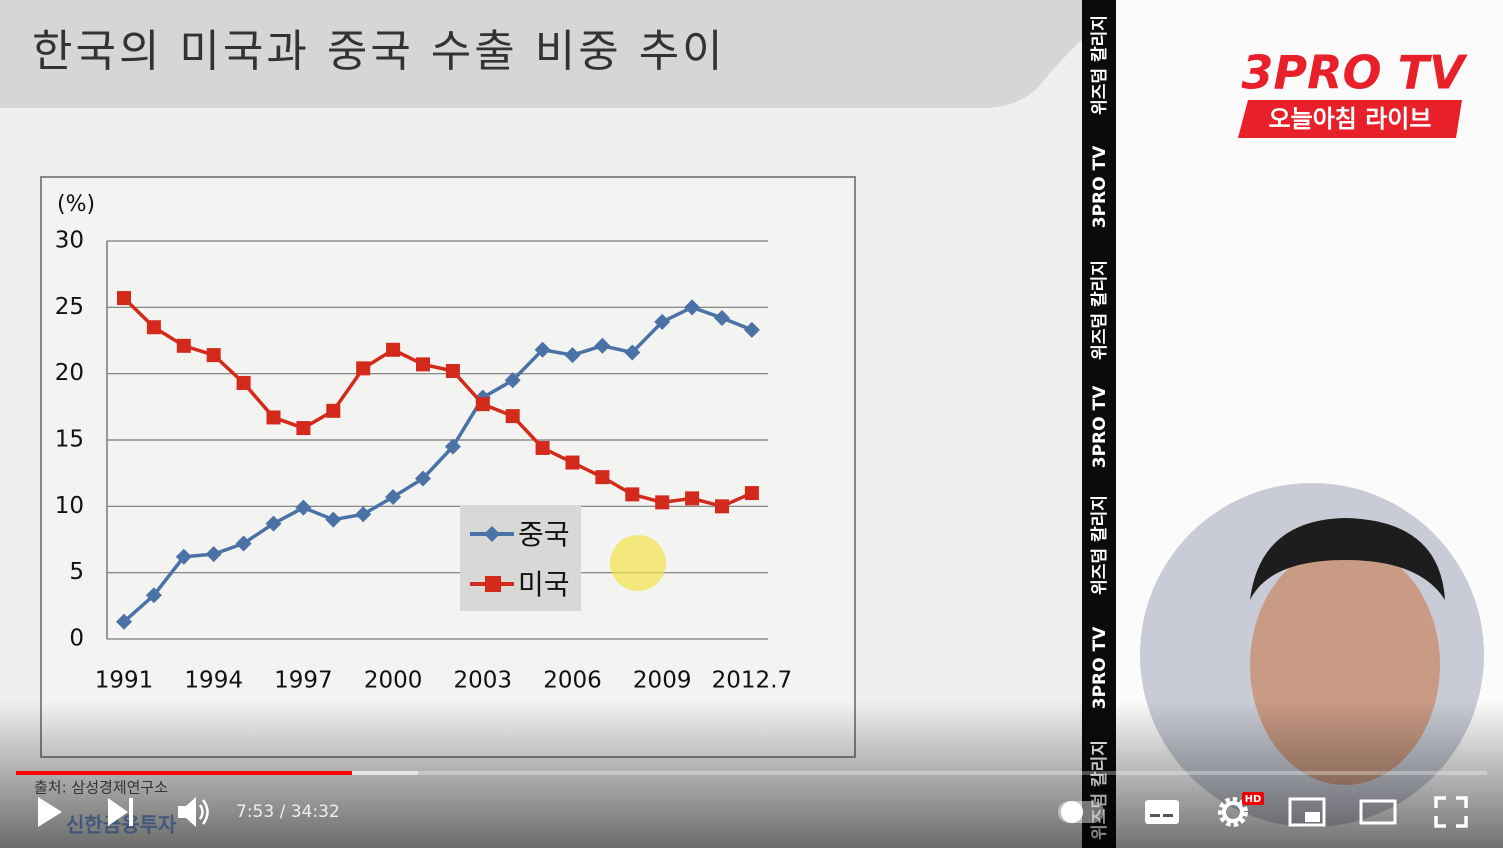  I want to click on play-button, so click(50, 812).